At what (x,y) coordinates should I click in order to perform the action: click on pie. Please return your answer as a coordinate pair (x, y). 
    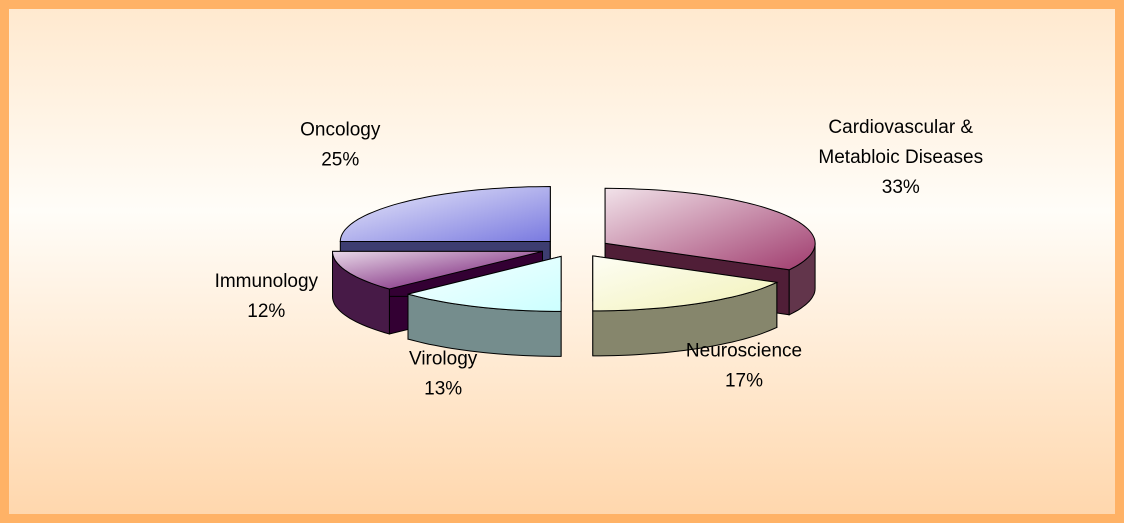
    Looking at the image, I should click on (573, 271).